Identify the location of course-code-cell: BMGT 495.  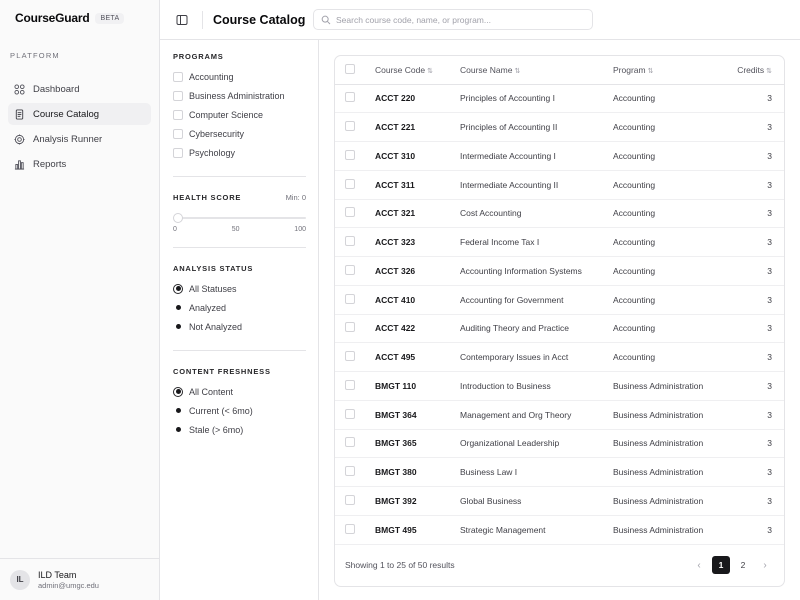
(417, 530).